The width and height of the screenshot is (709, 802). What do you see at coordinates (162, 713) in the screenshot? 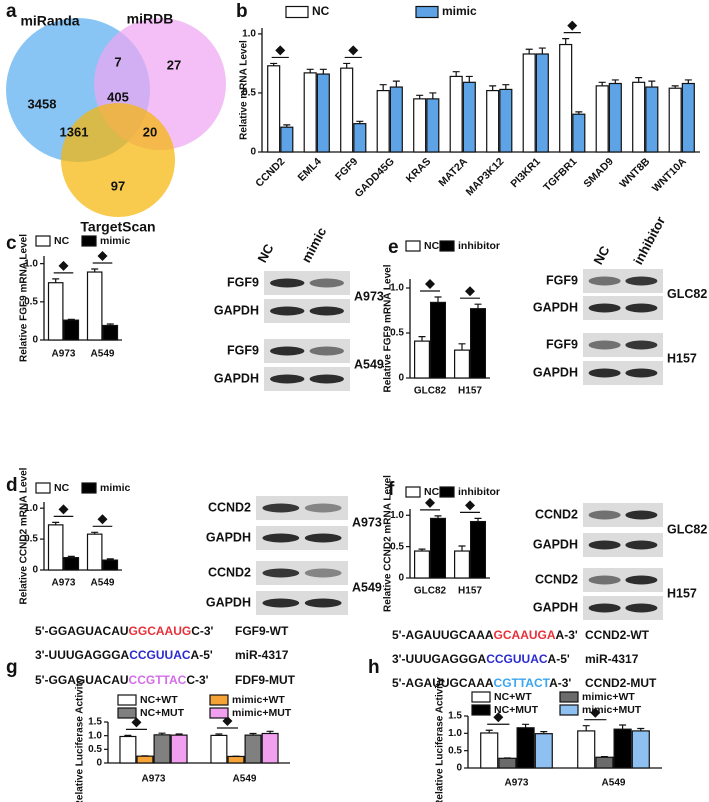
I see `legend-label: NC+MUT` at bounding box center [162, 713].